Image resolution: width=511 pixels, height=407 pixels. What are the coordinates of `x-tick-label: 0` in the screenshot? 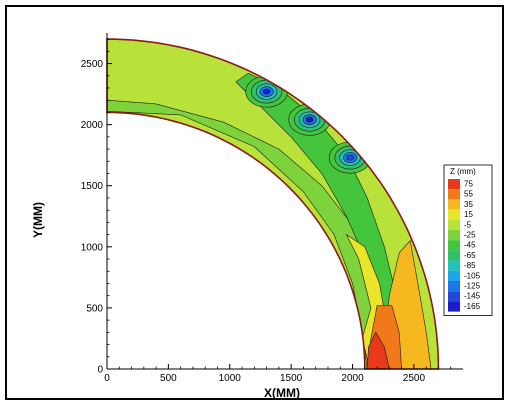 It's located at (107, 378).